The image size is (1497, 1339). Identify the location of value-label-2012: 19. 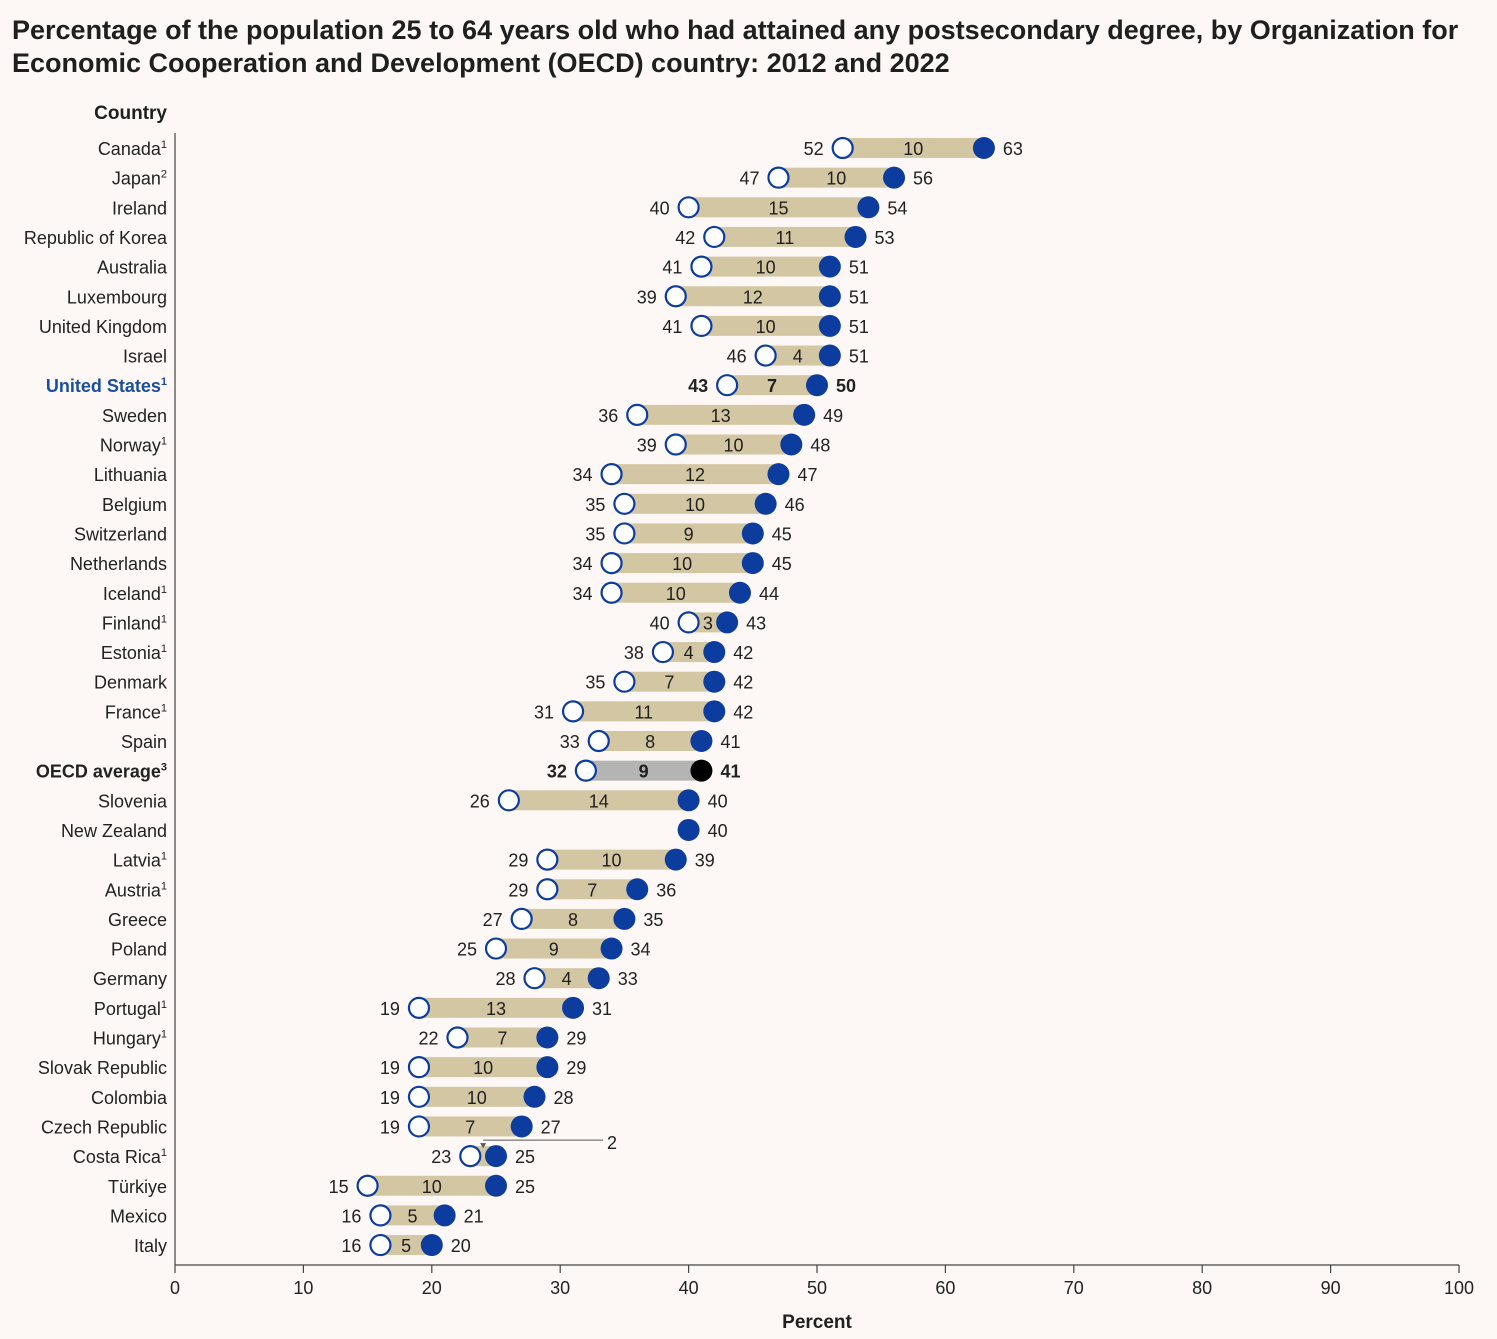
(390, 1068).